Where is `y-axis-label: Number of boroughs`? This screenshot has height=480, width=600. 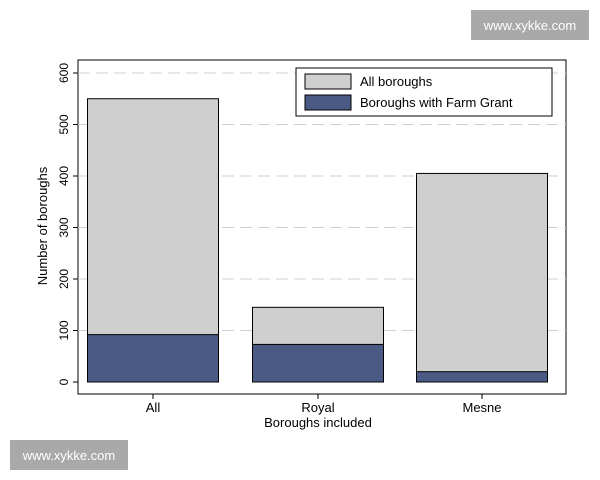 y-axis-label: Number of boroughs is located at coordinates (42, 225).